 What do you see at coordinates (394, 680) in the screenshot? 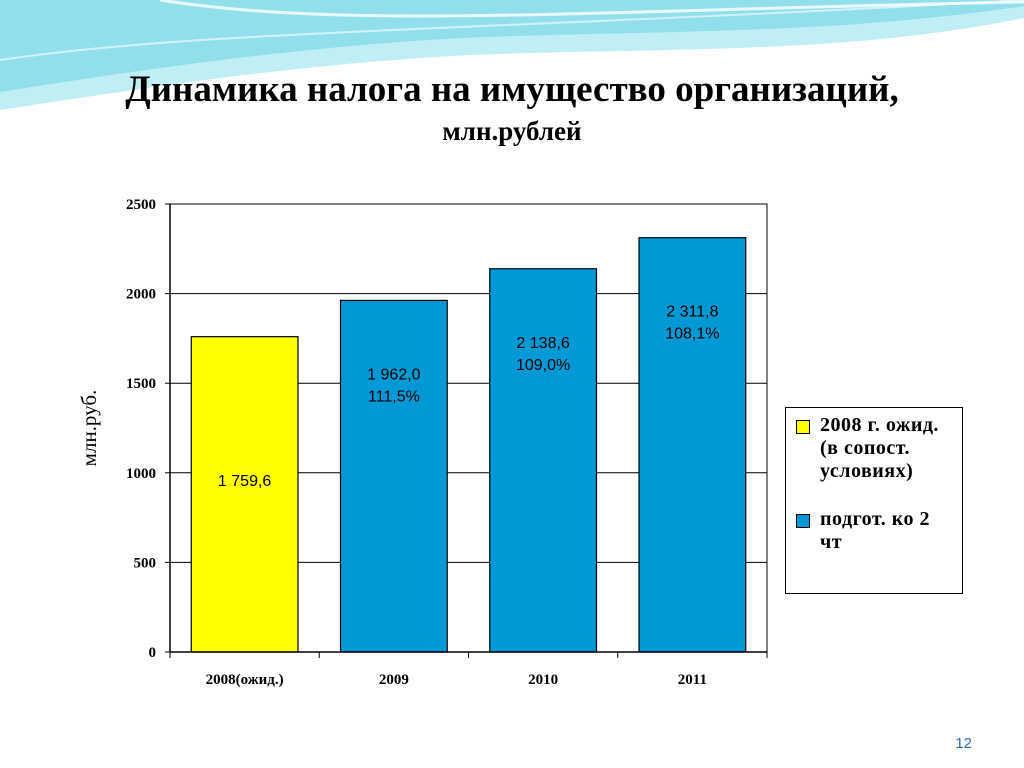
I see `x-category-label: 2009` at bounding box center [394, 680].